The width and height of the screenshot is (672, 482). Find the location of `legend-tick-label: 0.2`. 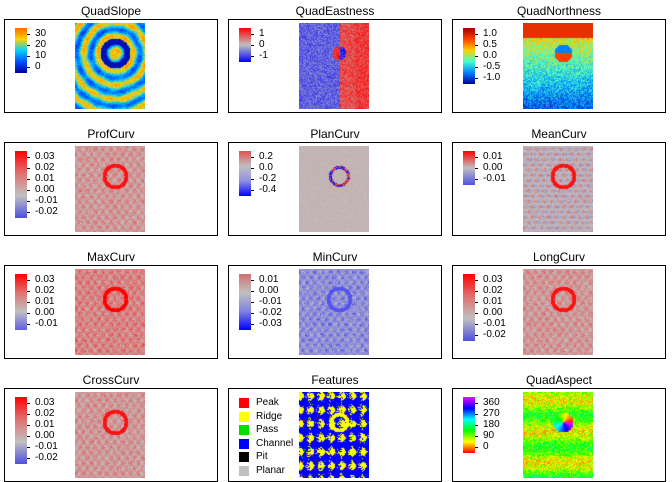

legend-tick-label: 0.2 is located at coordinates (266, 156).